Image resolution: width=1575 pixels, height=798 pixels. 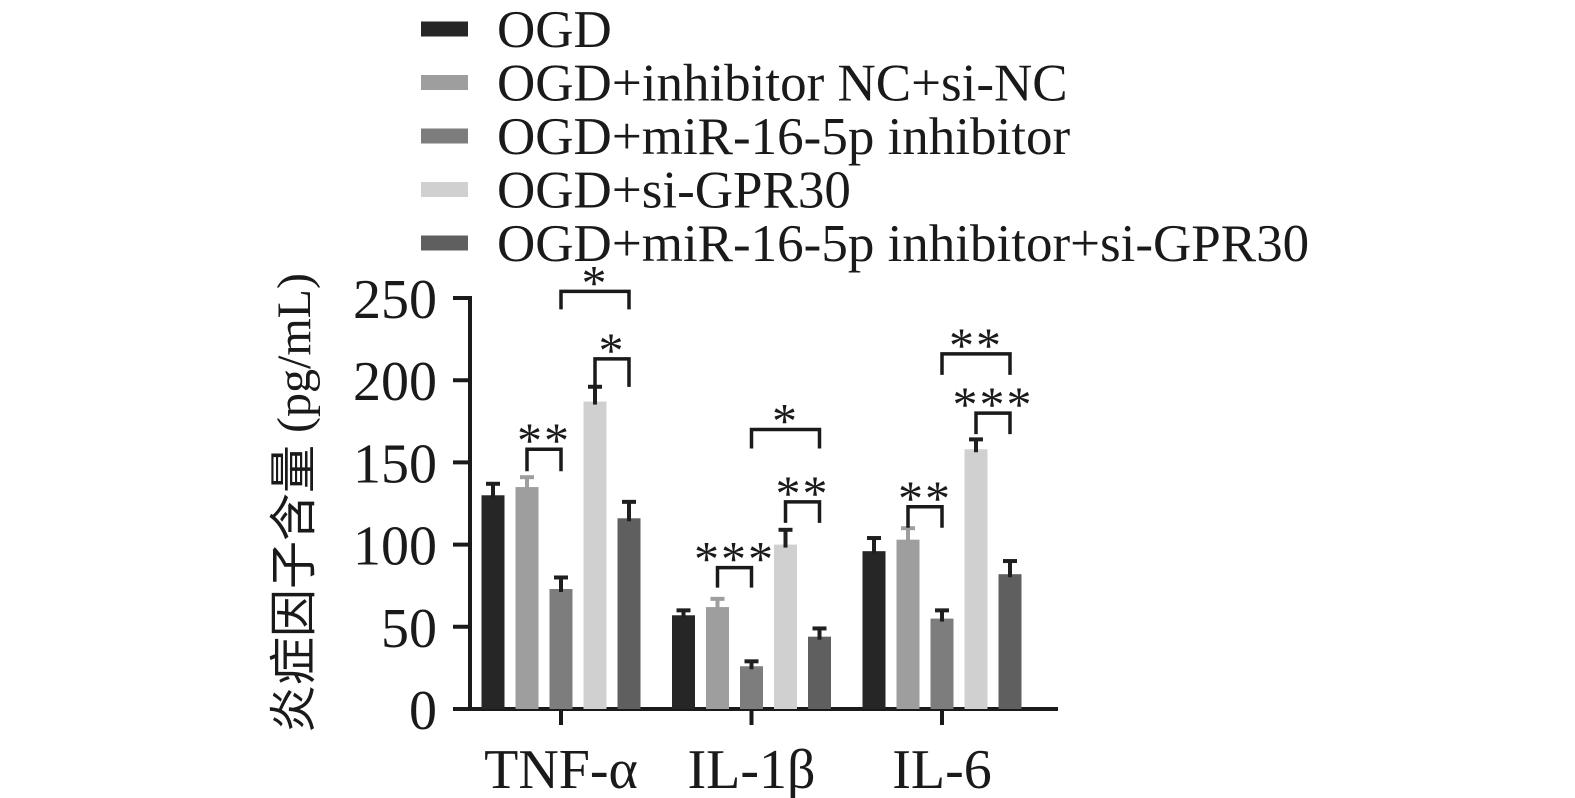 What do you see at coordinates (752, 768) in the screenshot?
I see `x-category-label: IL-1β` at bounding box center [752, 768].